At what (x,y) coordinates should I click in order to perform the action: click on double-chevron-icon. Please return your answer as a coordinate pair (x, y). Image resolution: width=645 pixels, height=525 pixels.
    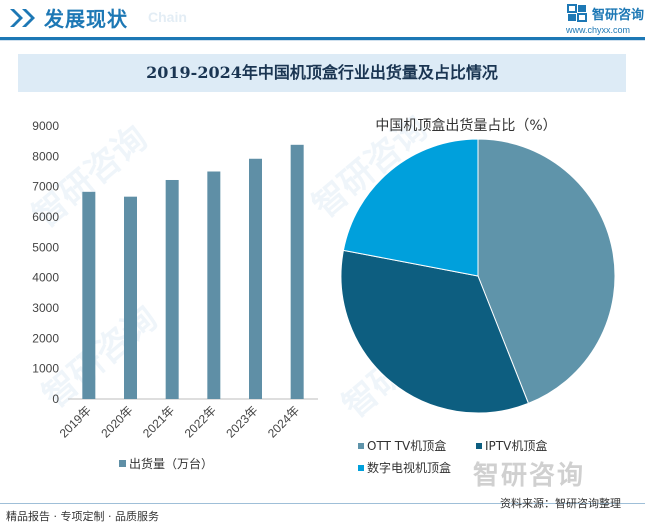
    Looking at the image, I should click on (22, 18).